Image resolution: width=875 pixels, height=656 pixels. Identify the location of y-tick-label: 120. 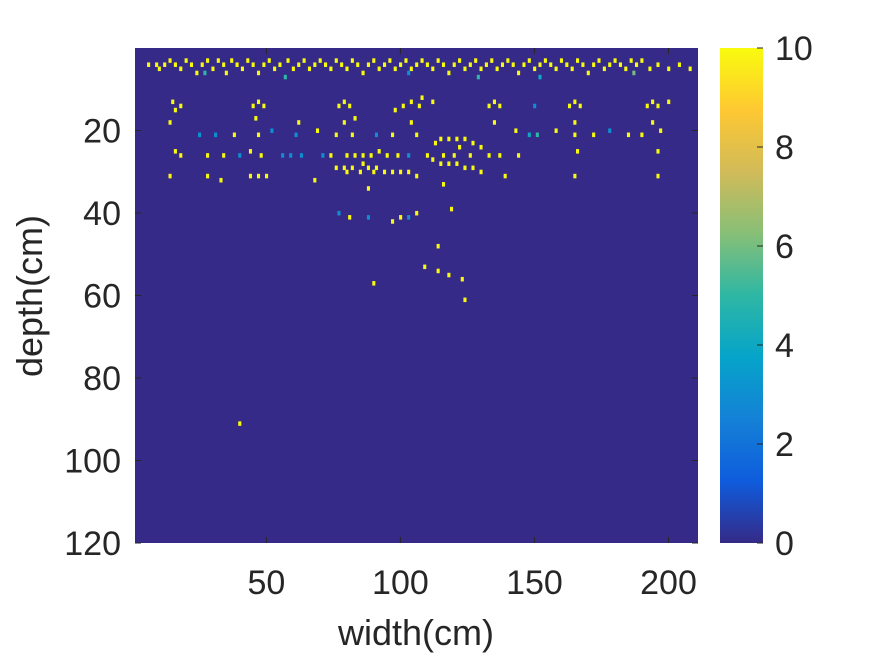
(92, 544).